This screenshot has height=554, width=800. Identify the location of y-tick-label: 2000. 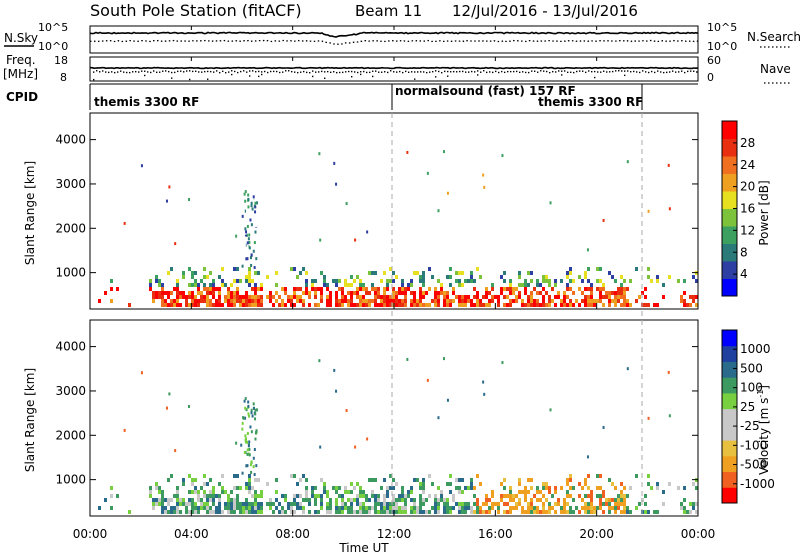
(70, 435).